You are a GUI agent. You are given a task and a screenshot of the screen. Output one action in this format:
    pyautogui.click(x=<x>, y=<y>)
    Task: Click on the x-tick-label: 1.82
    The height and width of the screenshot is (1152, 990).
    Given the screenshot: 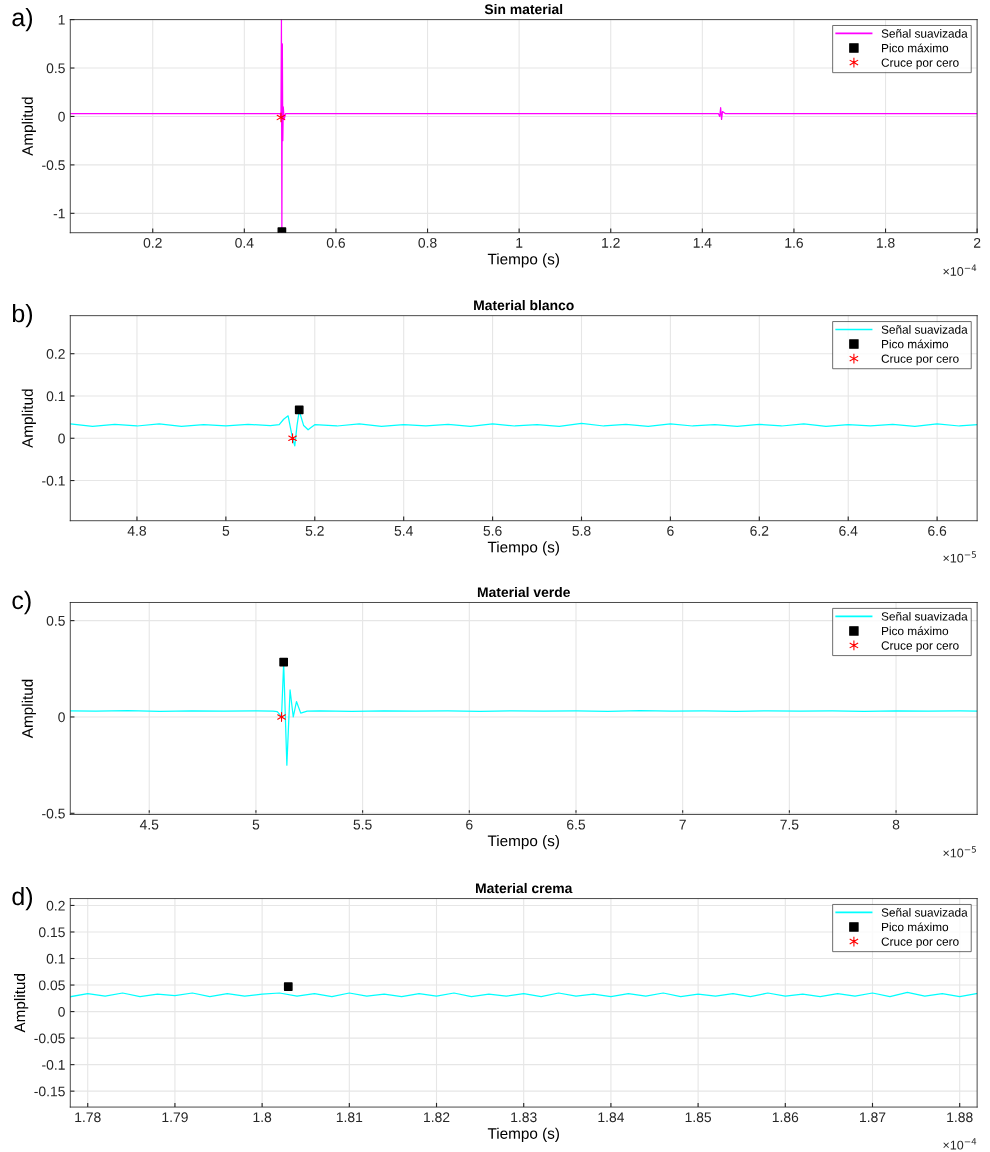 What is the action you would take?
    pyautogui.click(x=437, y=1117)
    